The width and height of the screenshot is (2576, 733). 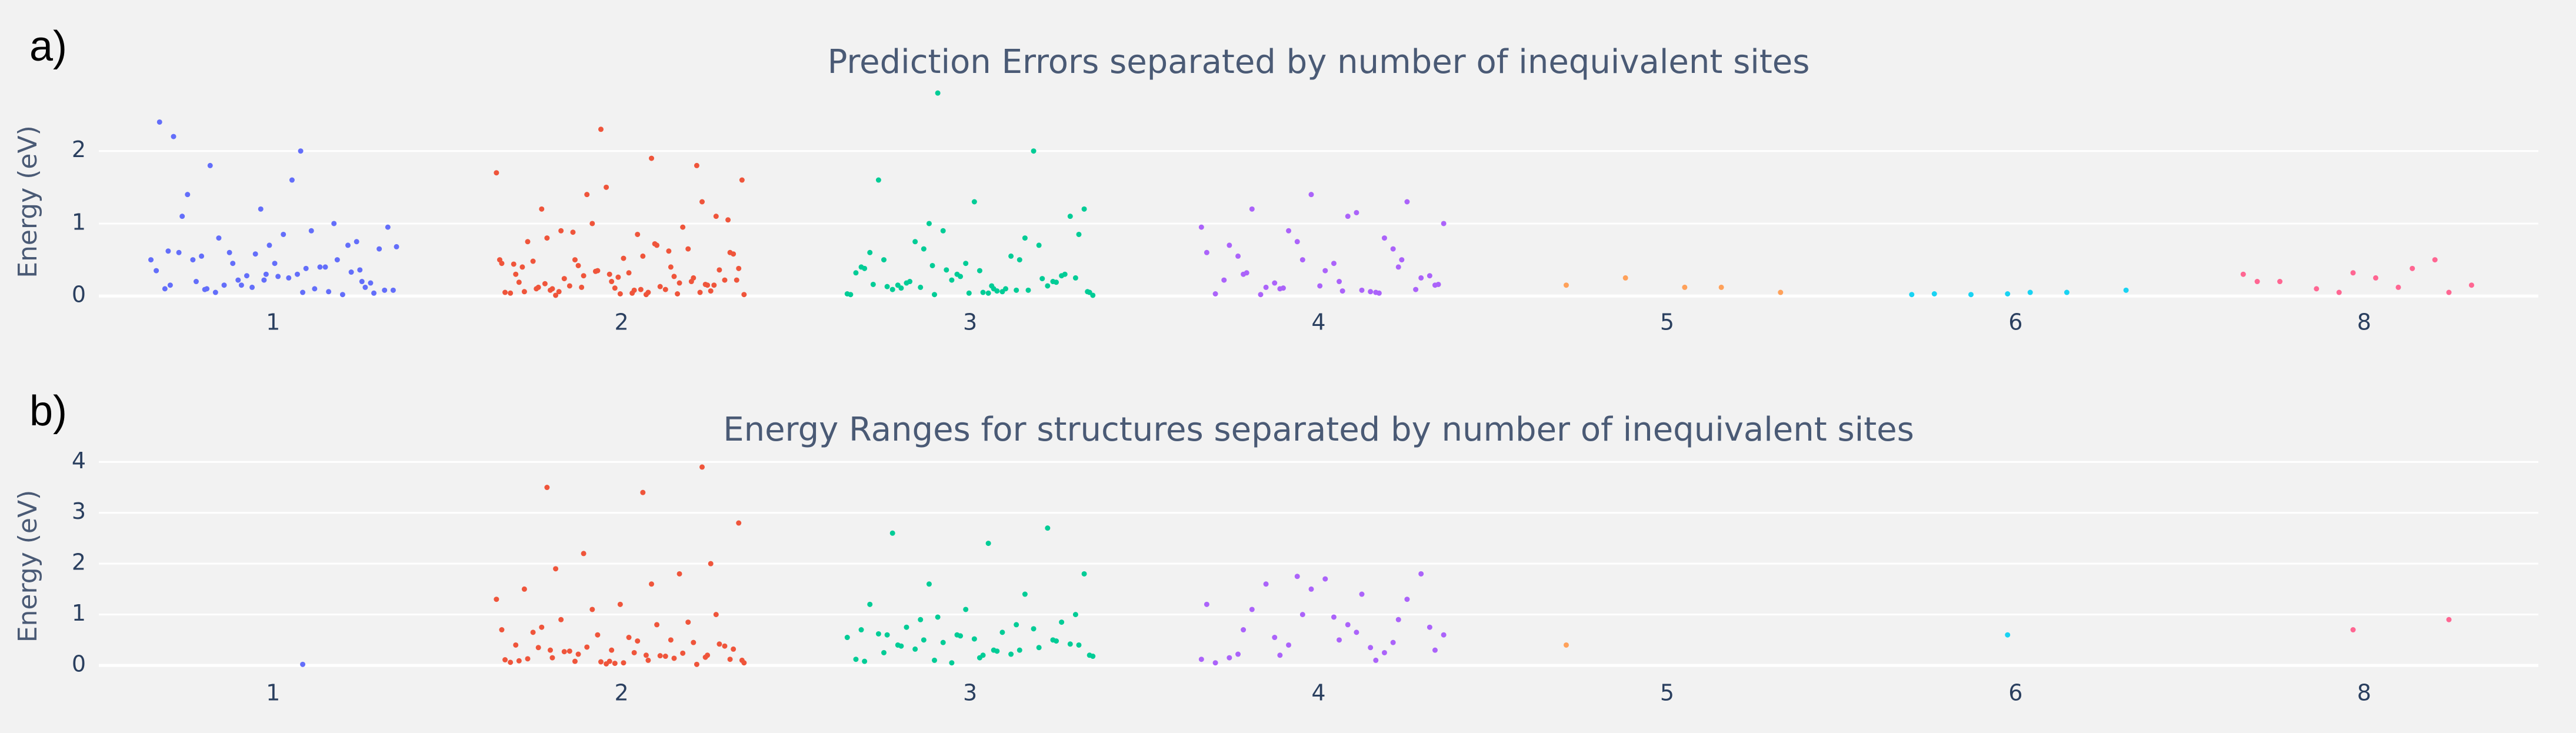 I want to click on y-tick-label: 2, so click(x=79, y=149).